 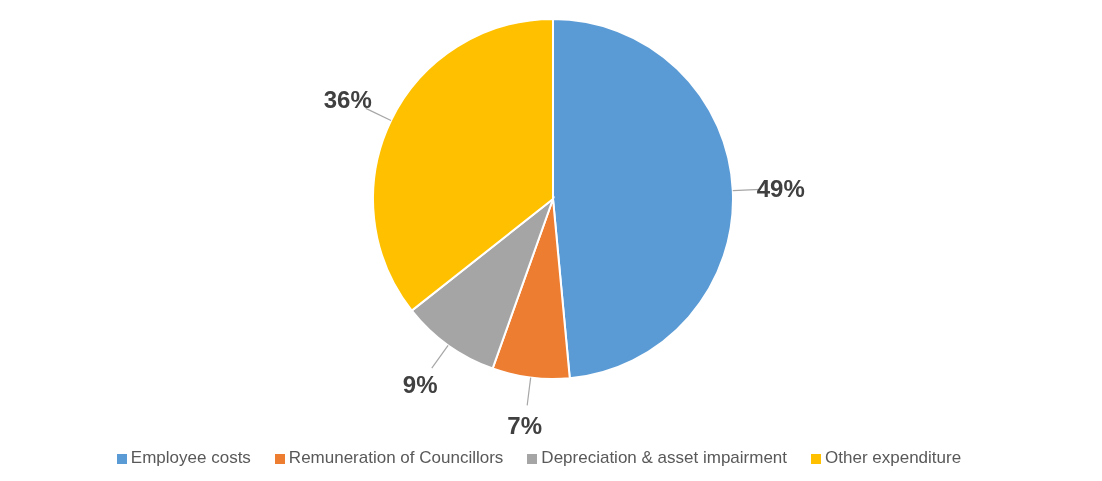 What do you see at coordinates (347, 100) in the screenshot?
I see `data-label: 36%` at bounding box center [347, 100].